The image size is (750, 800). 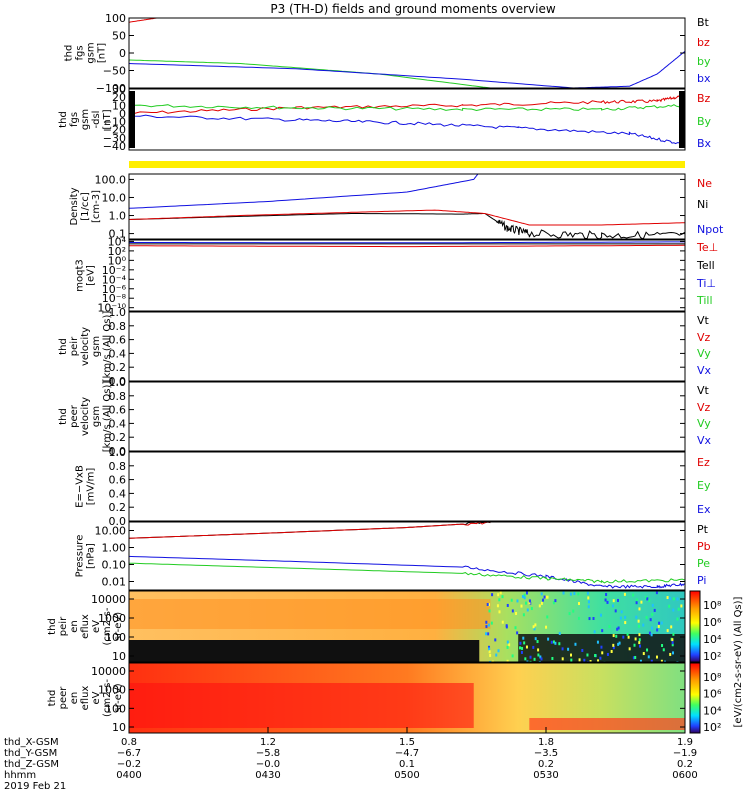 I want to click on density-legend-Npot: Npot, so click(x=710, y=229).